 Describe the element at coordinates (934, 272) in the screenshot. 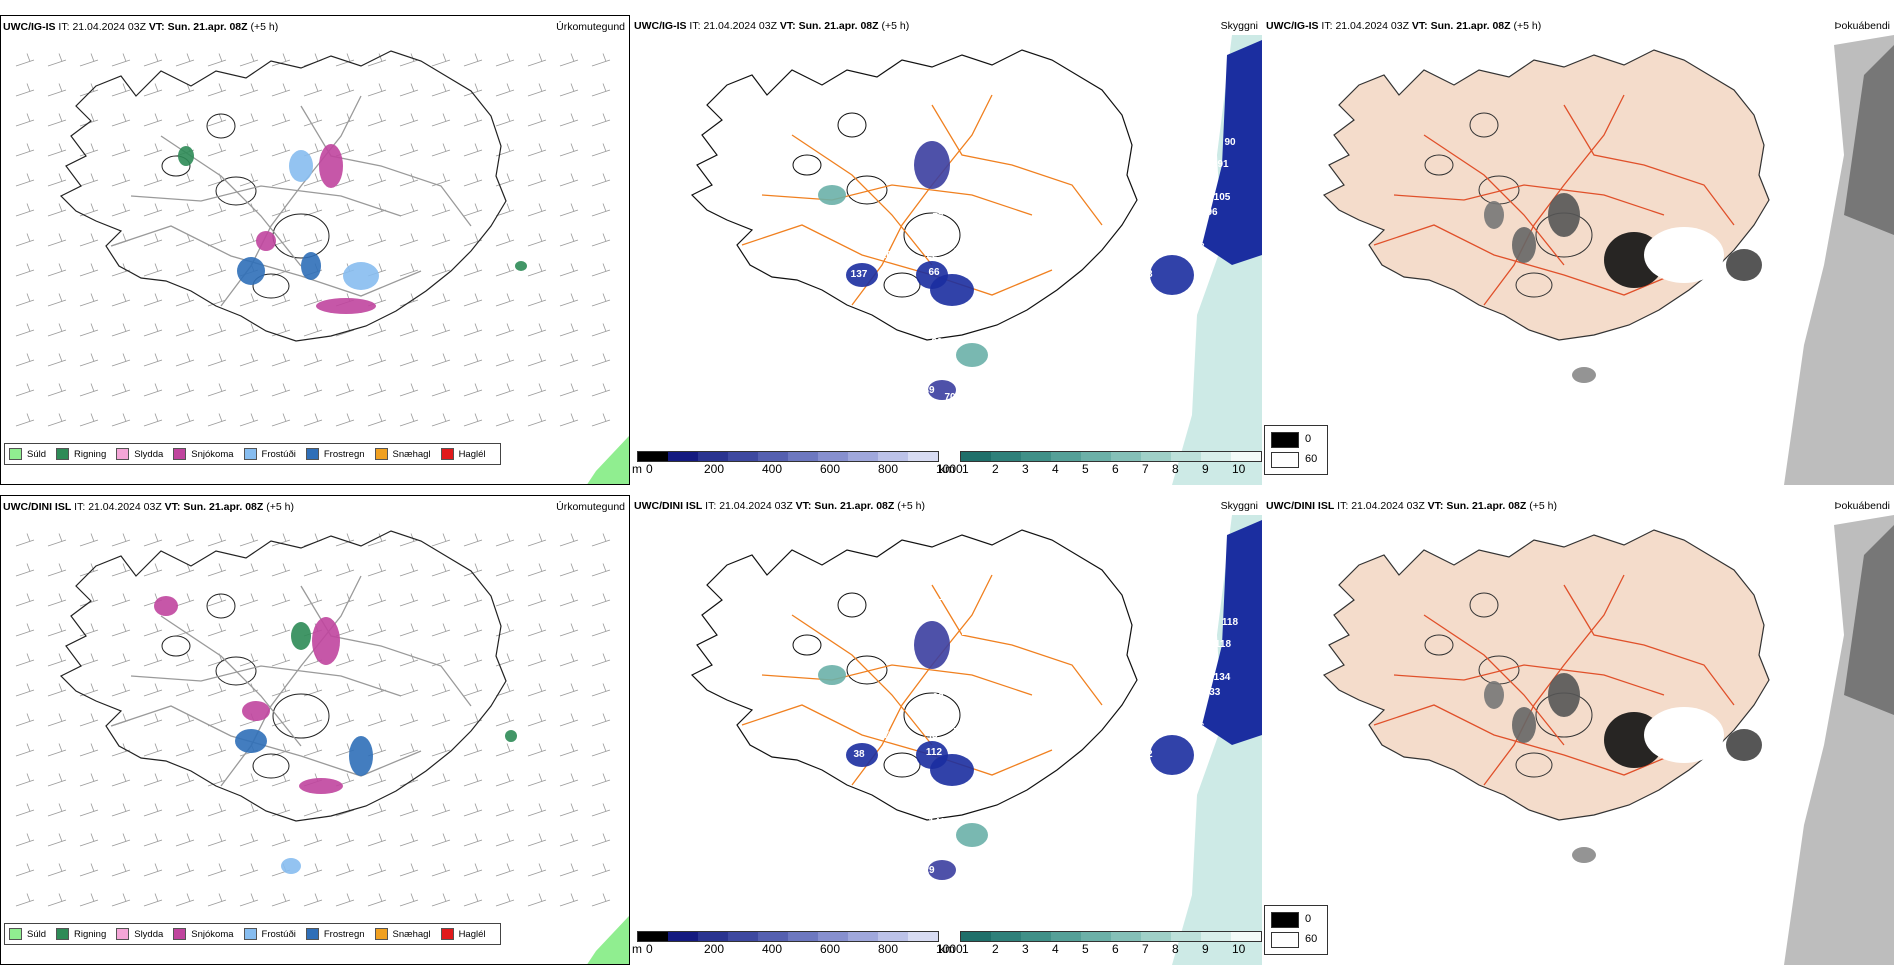

I see `cloud-base-label: 66` at that location.